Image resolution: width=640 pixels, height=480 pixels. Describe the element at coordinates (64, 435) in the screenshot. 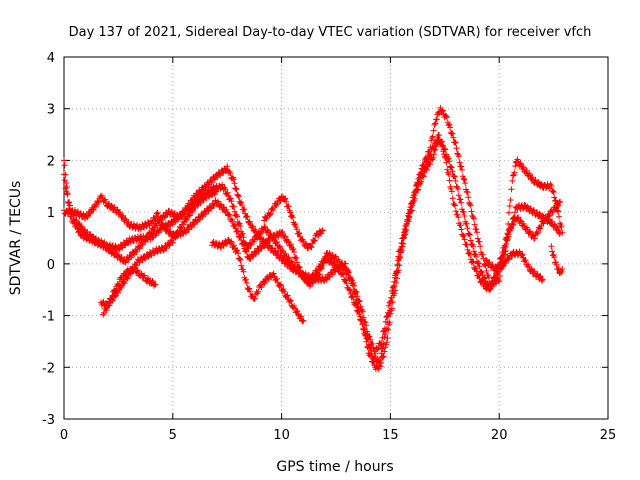

I see `x-tick-label: 0` at that location.